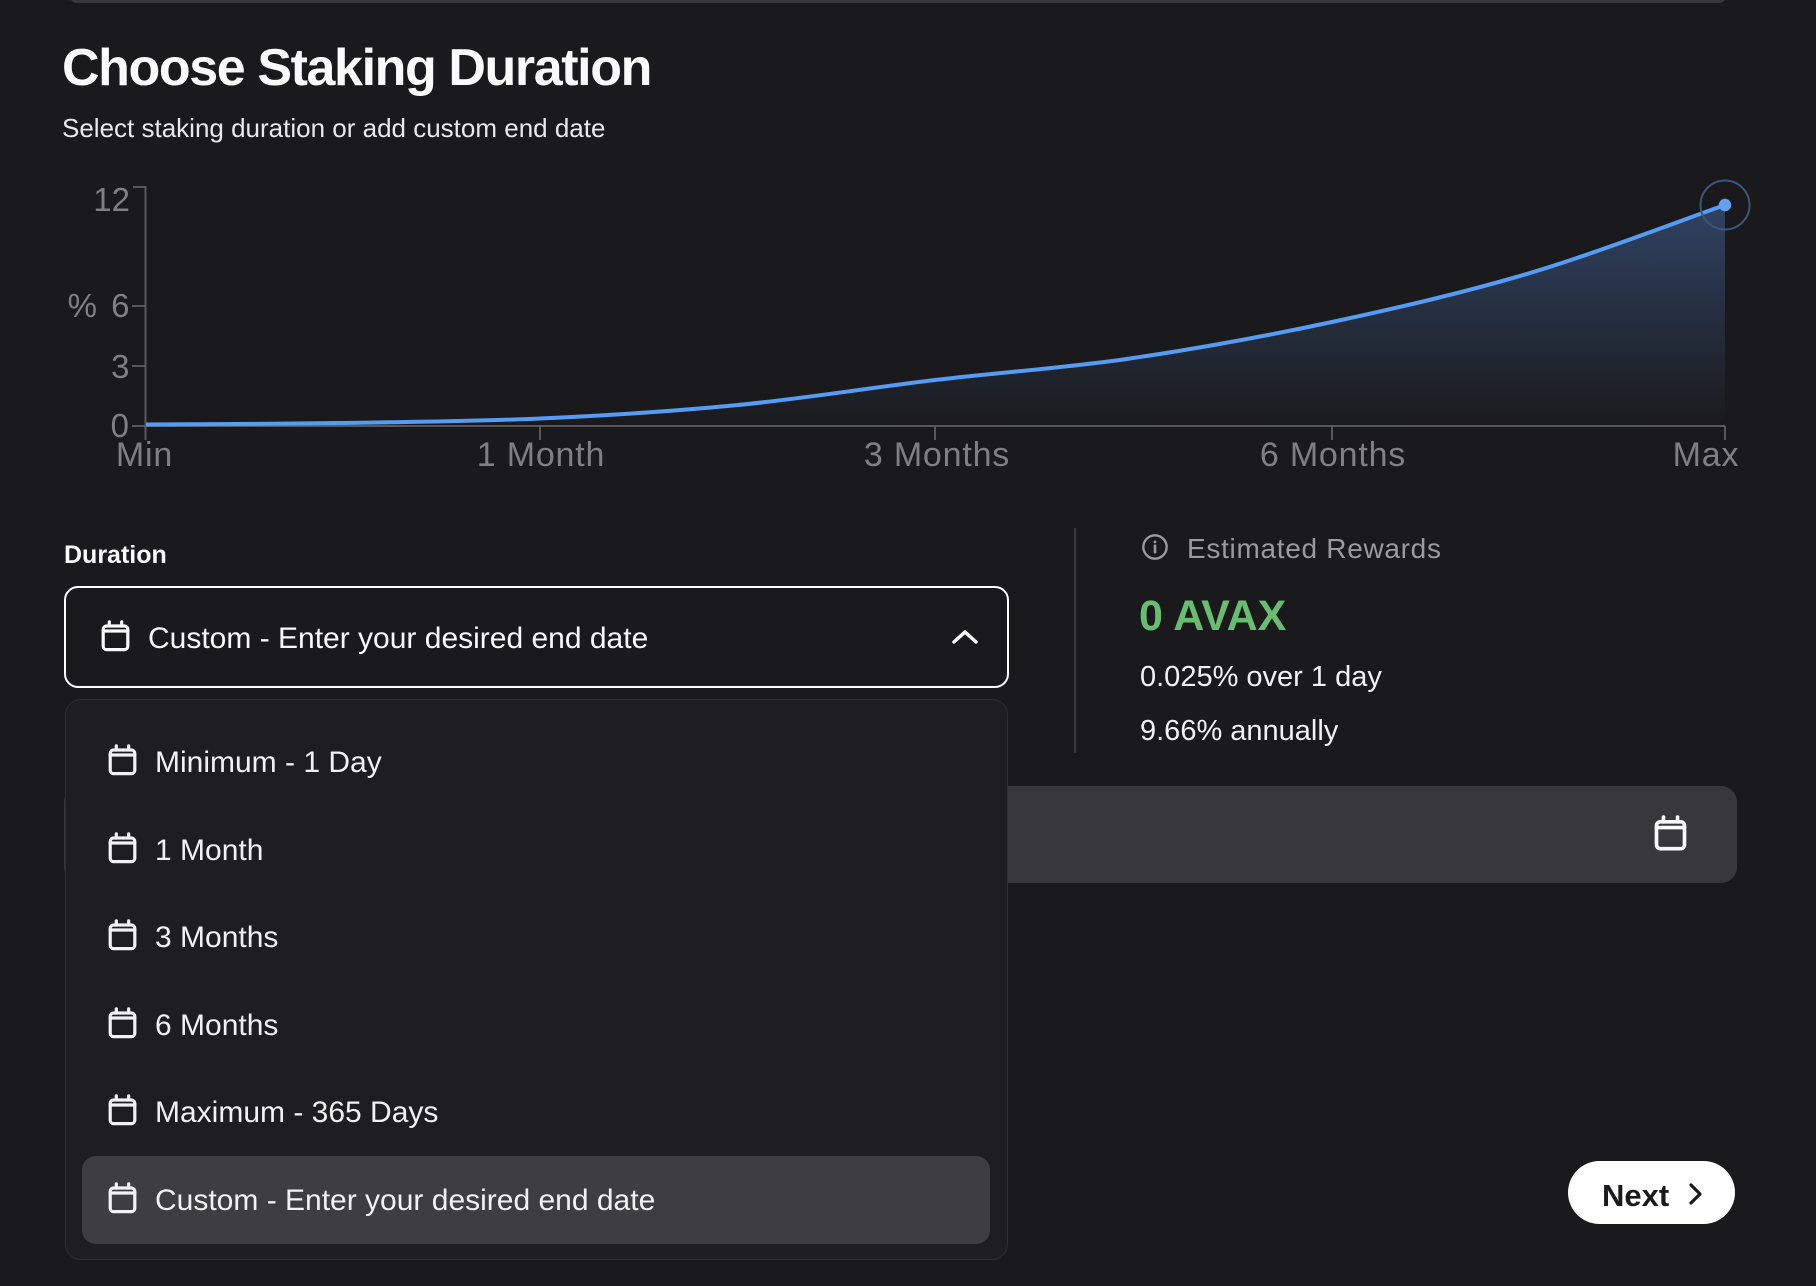  I want to click on svg-text: 0, so click(120, 425).